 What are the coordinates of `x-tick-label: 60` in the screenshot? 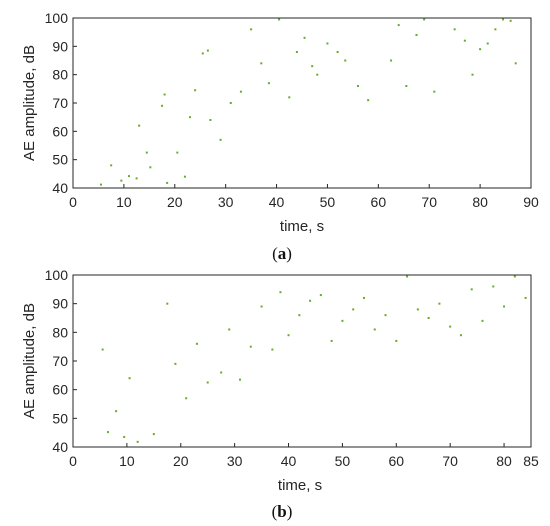 It's located at (397, 461).